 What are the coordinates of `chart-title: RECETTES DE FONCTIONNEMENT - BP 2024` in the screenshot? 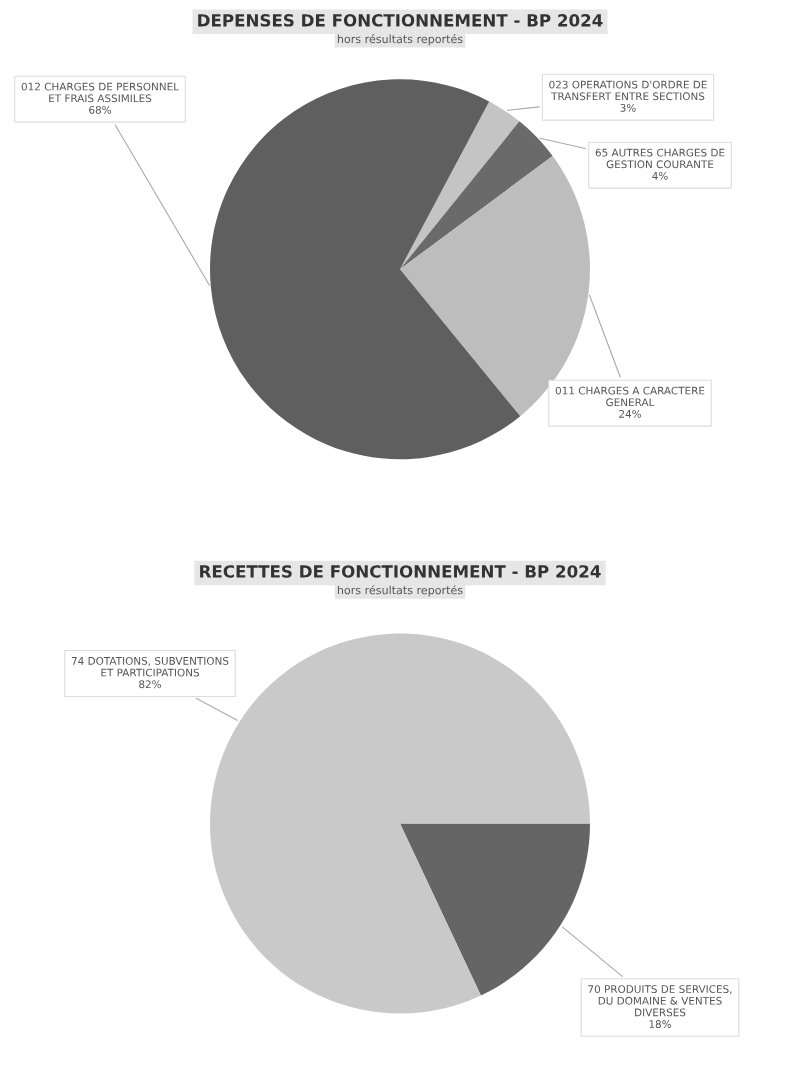 It's located at (400, 571).